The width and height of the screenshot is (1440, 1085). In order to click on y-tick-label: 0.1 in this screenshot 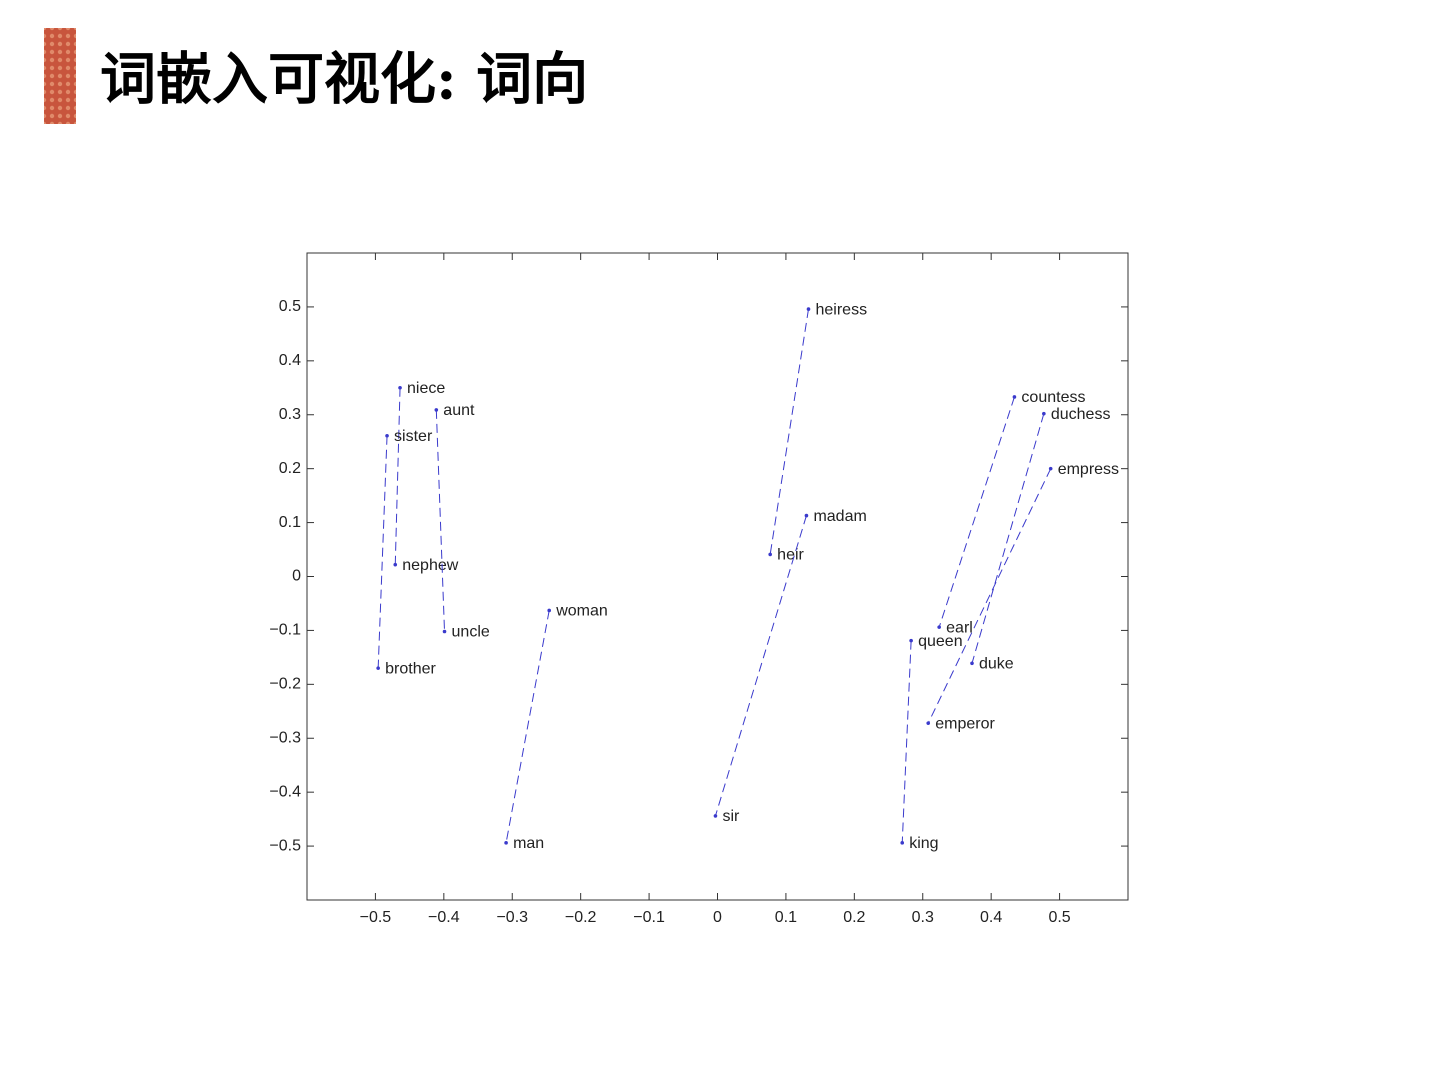, I will do `click(290, 522)`.